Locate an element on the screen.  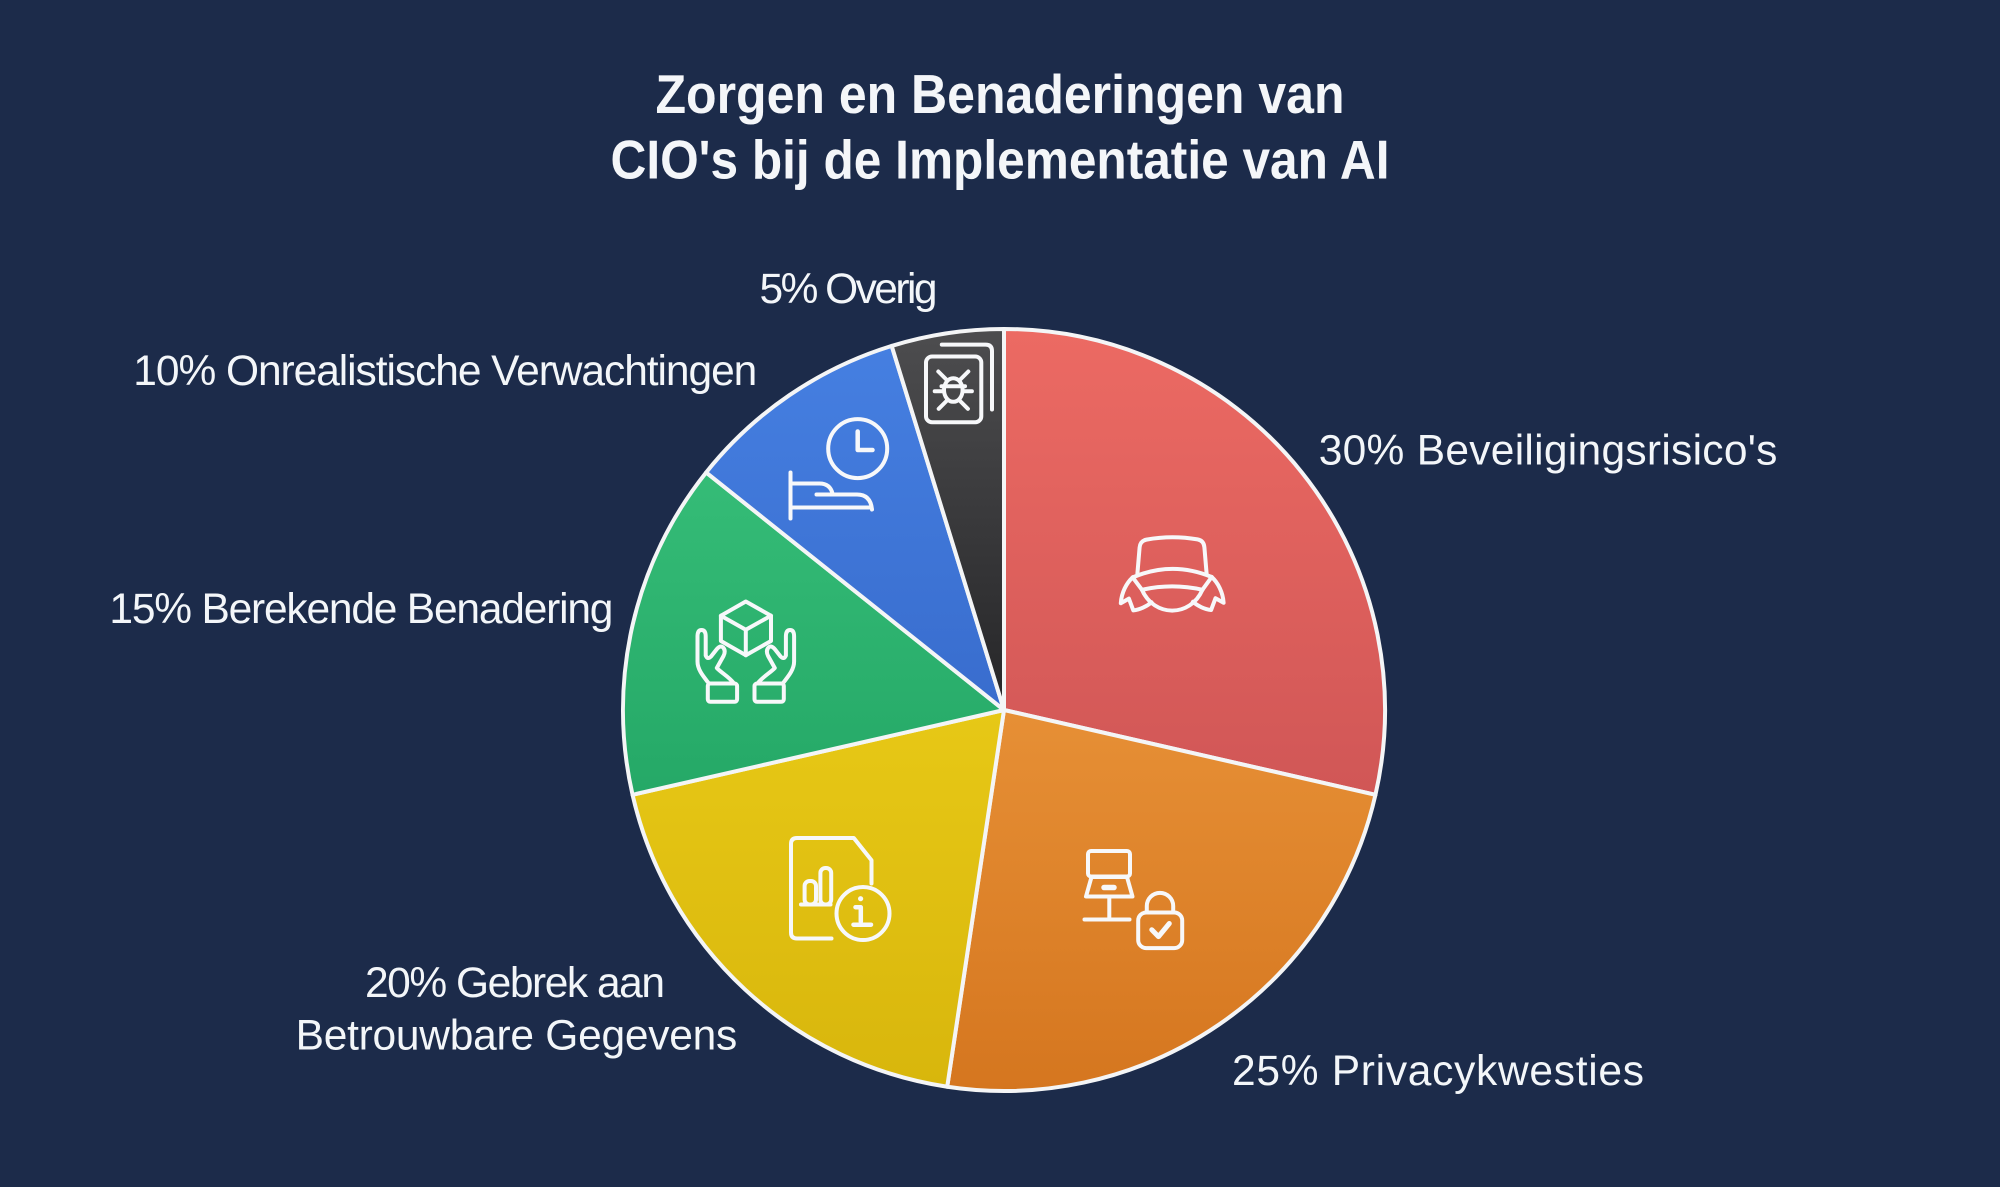
svg-text: 25% Privacykwesties is located at coordinates (1438, 1071).